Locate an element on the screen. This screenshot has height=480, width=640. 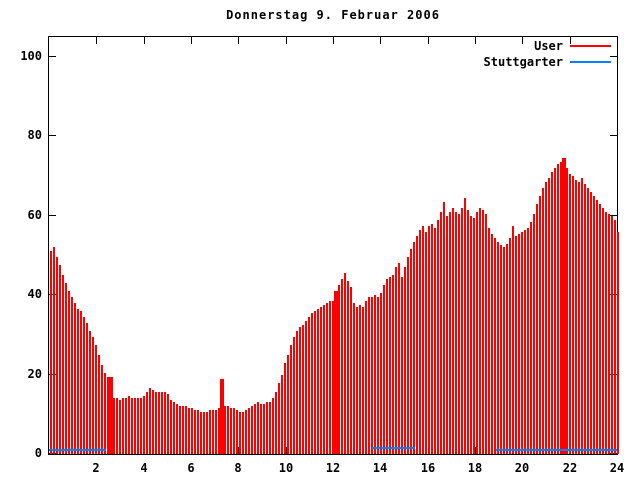
x-tick-label: 6 is located at coordinates (191, 468).